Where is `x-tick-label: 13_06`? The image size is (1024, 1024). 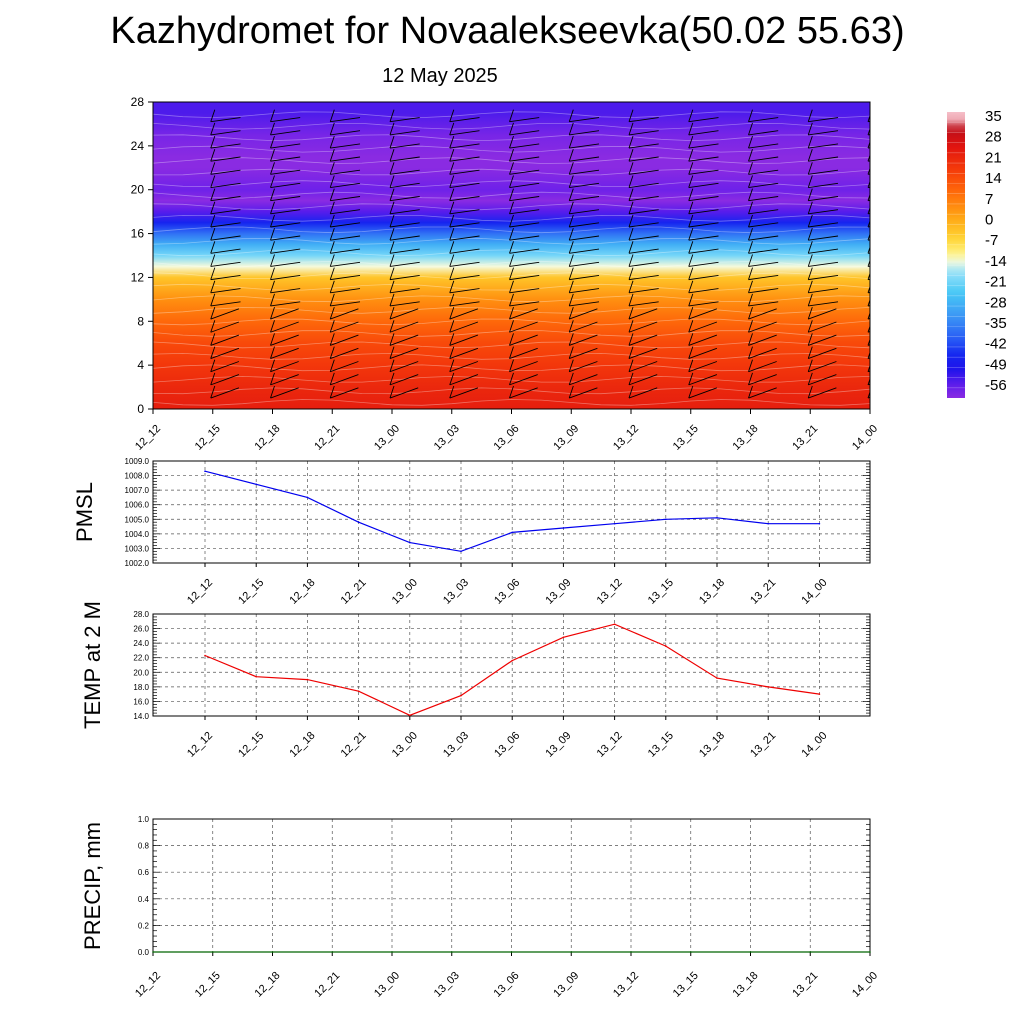 x-tick-label: 13_06 is located at coordinates (507, 745).